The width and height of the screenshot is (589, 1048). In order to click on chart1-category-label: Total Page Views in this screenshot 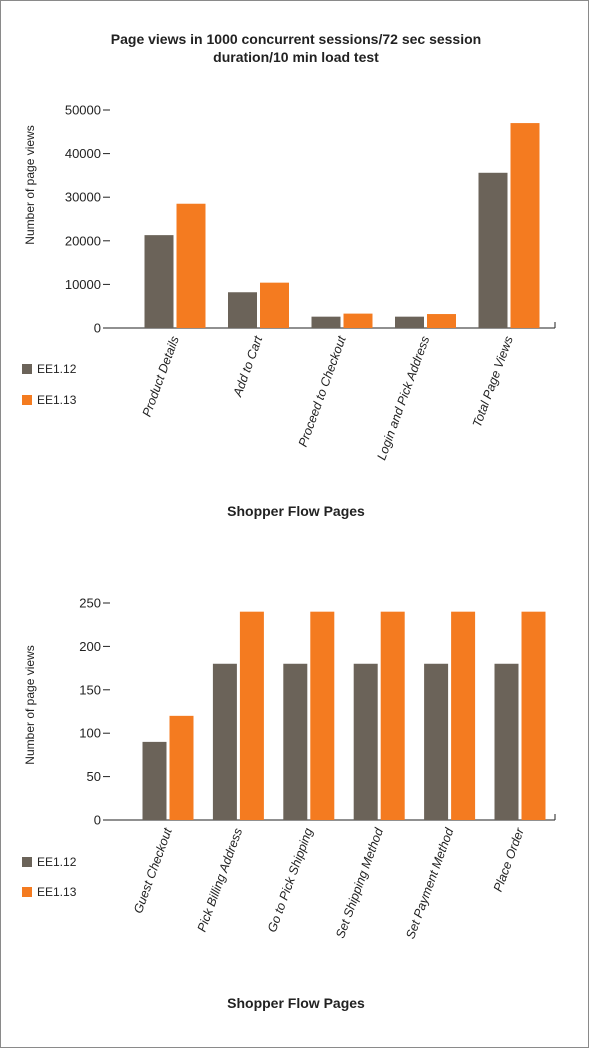, I will do `click(493, 381)`.